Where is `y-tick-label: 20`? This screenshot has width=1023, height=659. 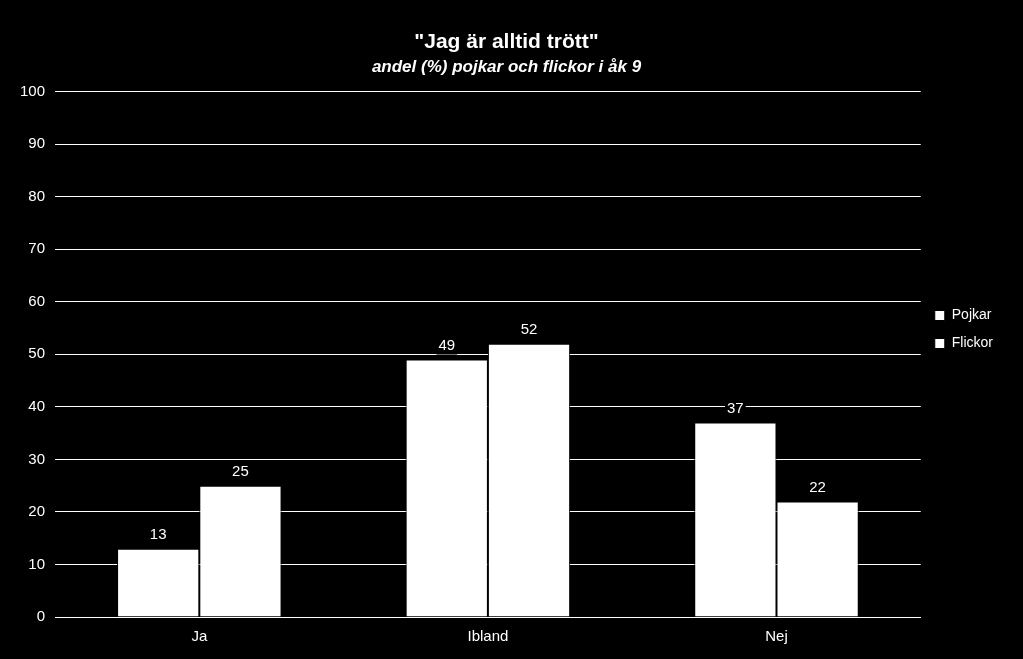
y-tick-label: 20 is located at coordinates (37, 511).